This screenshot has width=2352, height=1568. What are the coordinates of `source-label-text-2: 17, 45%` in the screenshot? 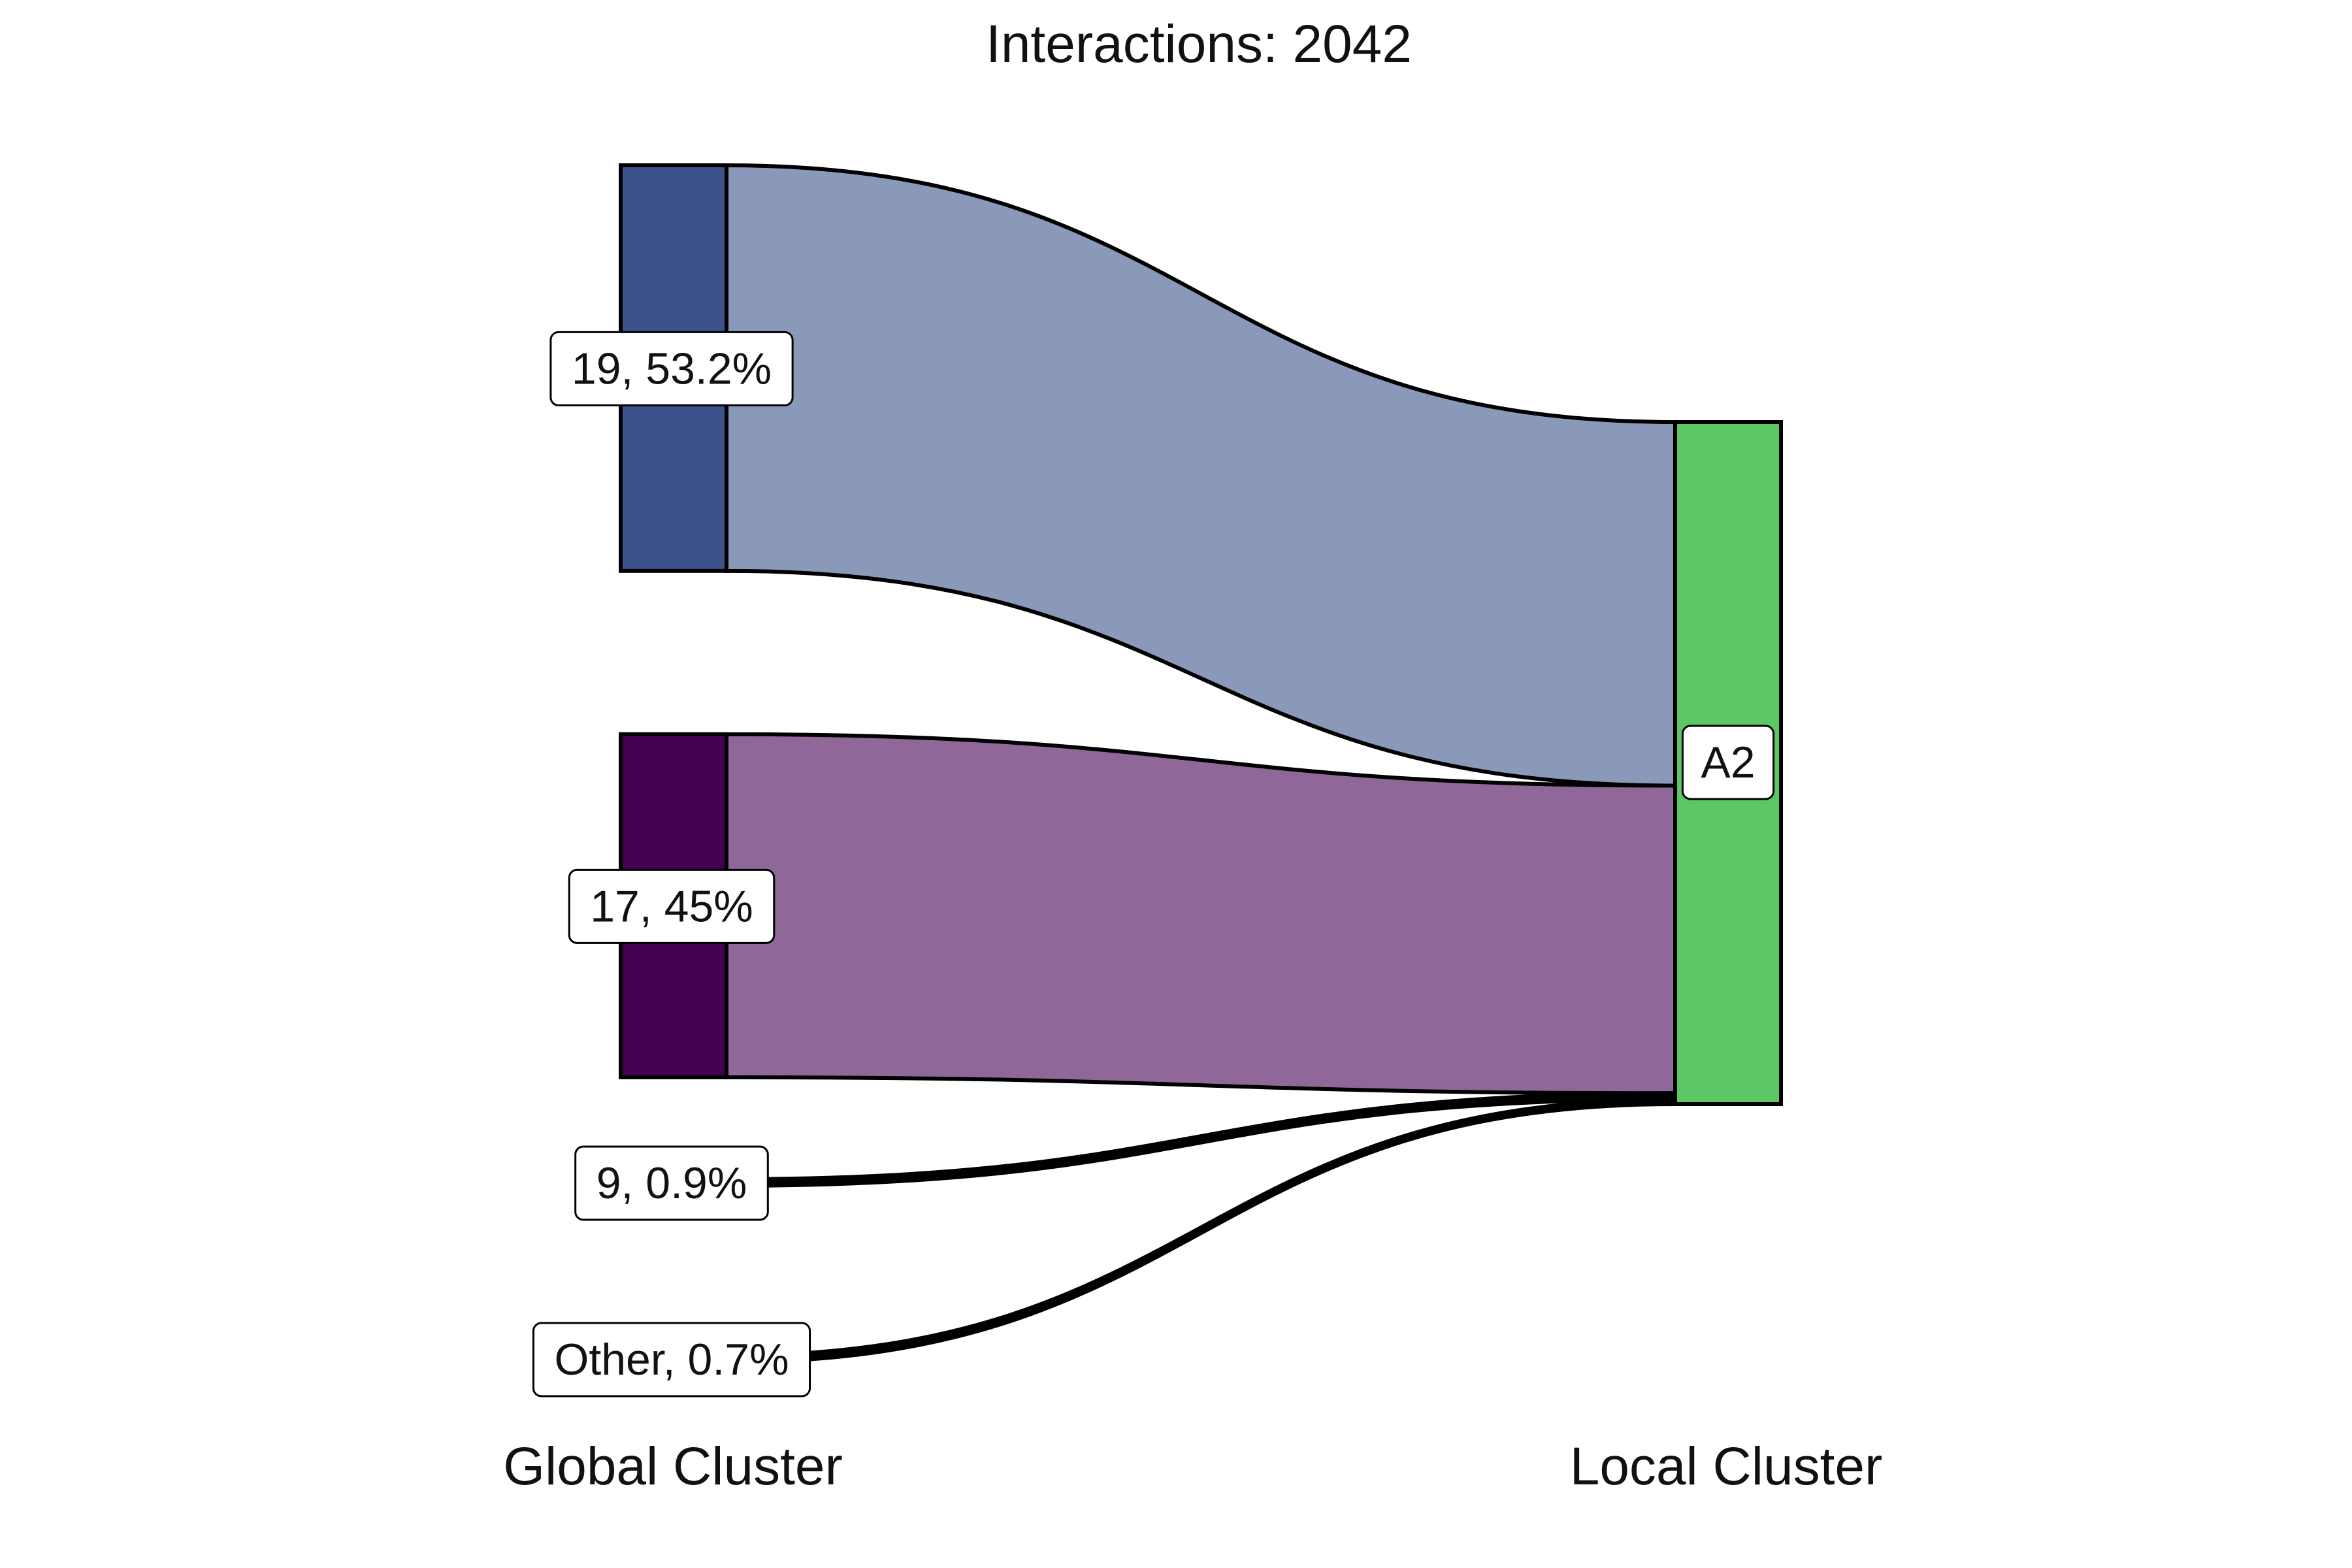 It's located at (671, 906).